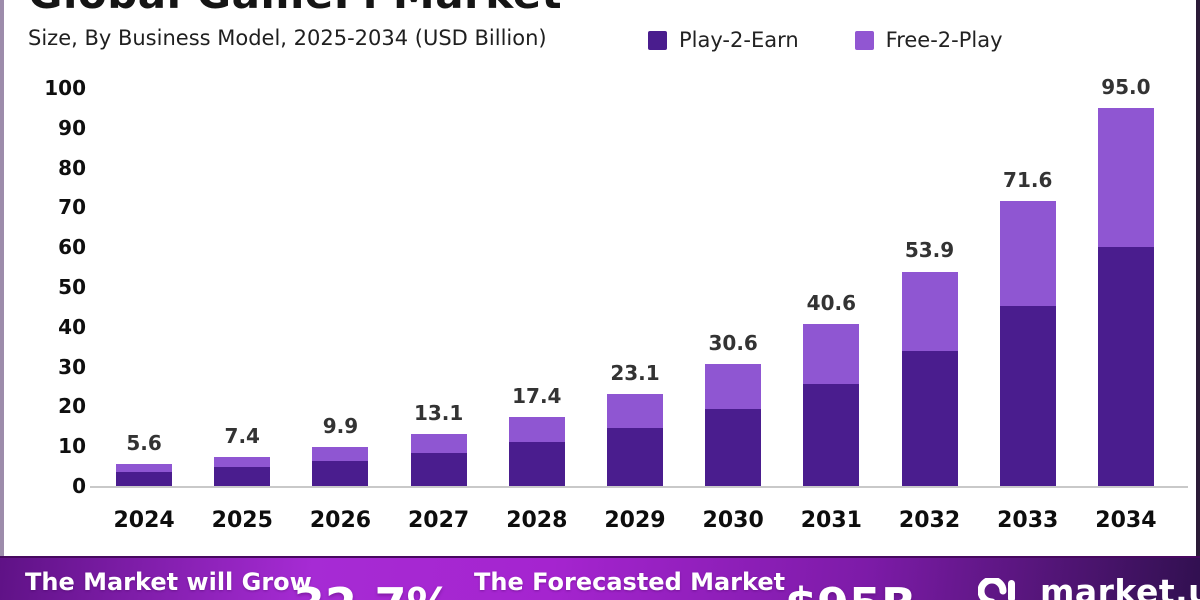 This screenshot has width=1200, height=600. I want to click on y-tick-label: 100, so click(65, 88).